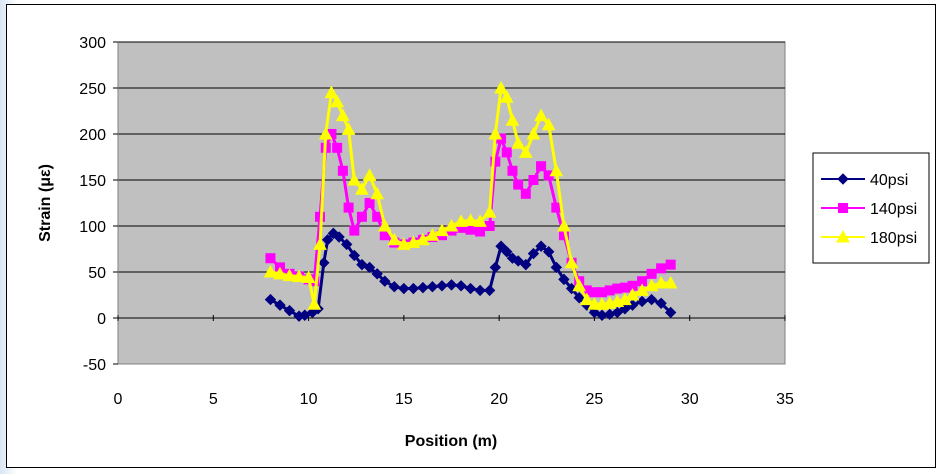 Image resolution: width=943 pixels, height=474 pixels. Describe the element at coordinates (690, 399) in the screenshot. I see `x-tick-label-6: 30` at that location.